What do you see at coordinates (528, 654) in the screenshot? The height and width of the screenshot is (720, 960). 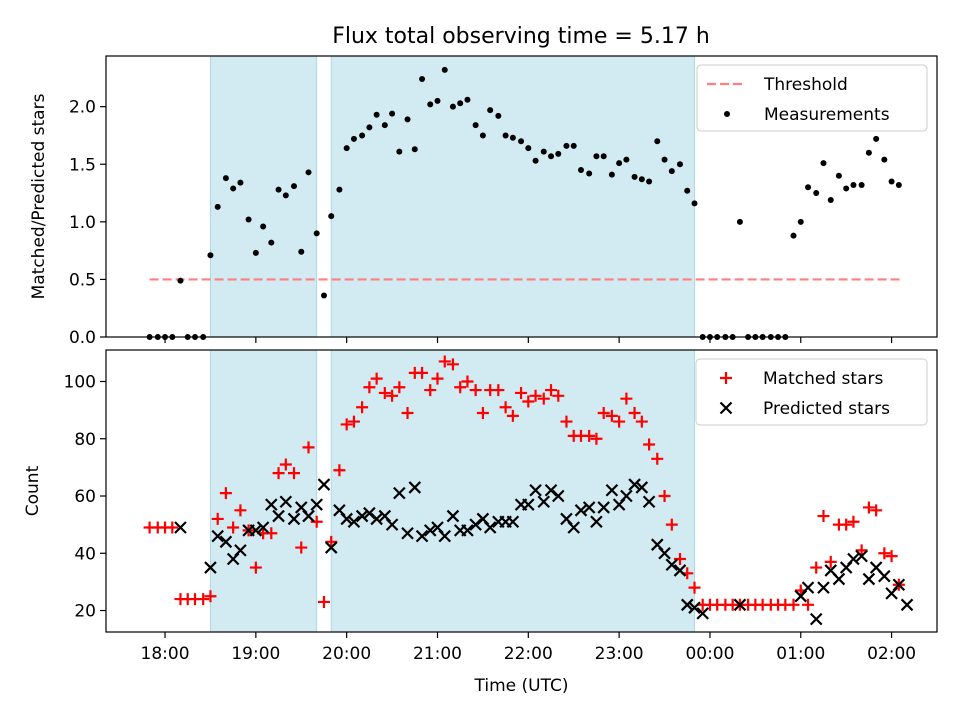 I see `x-tick-label: 22:00` at bounding box center [528, 654].